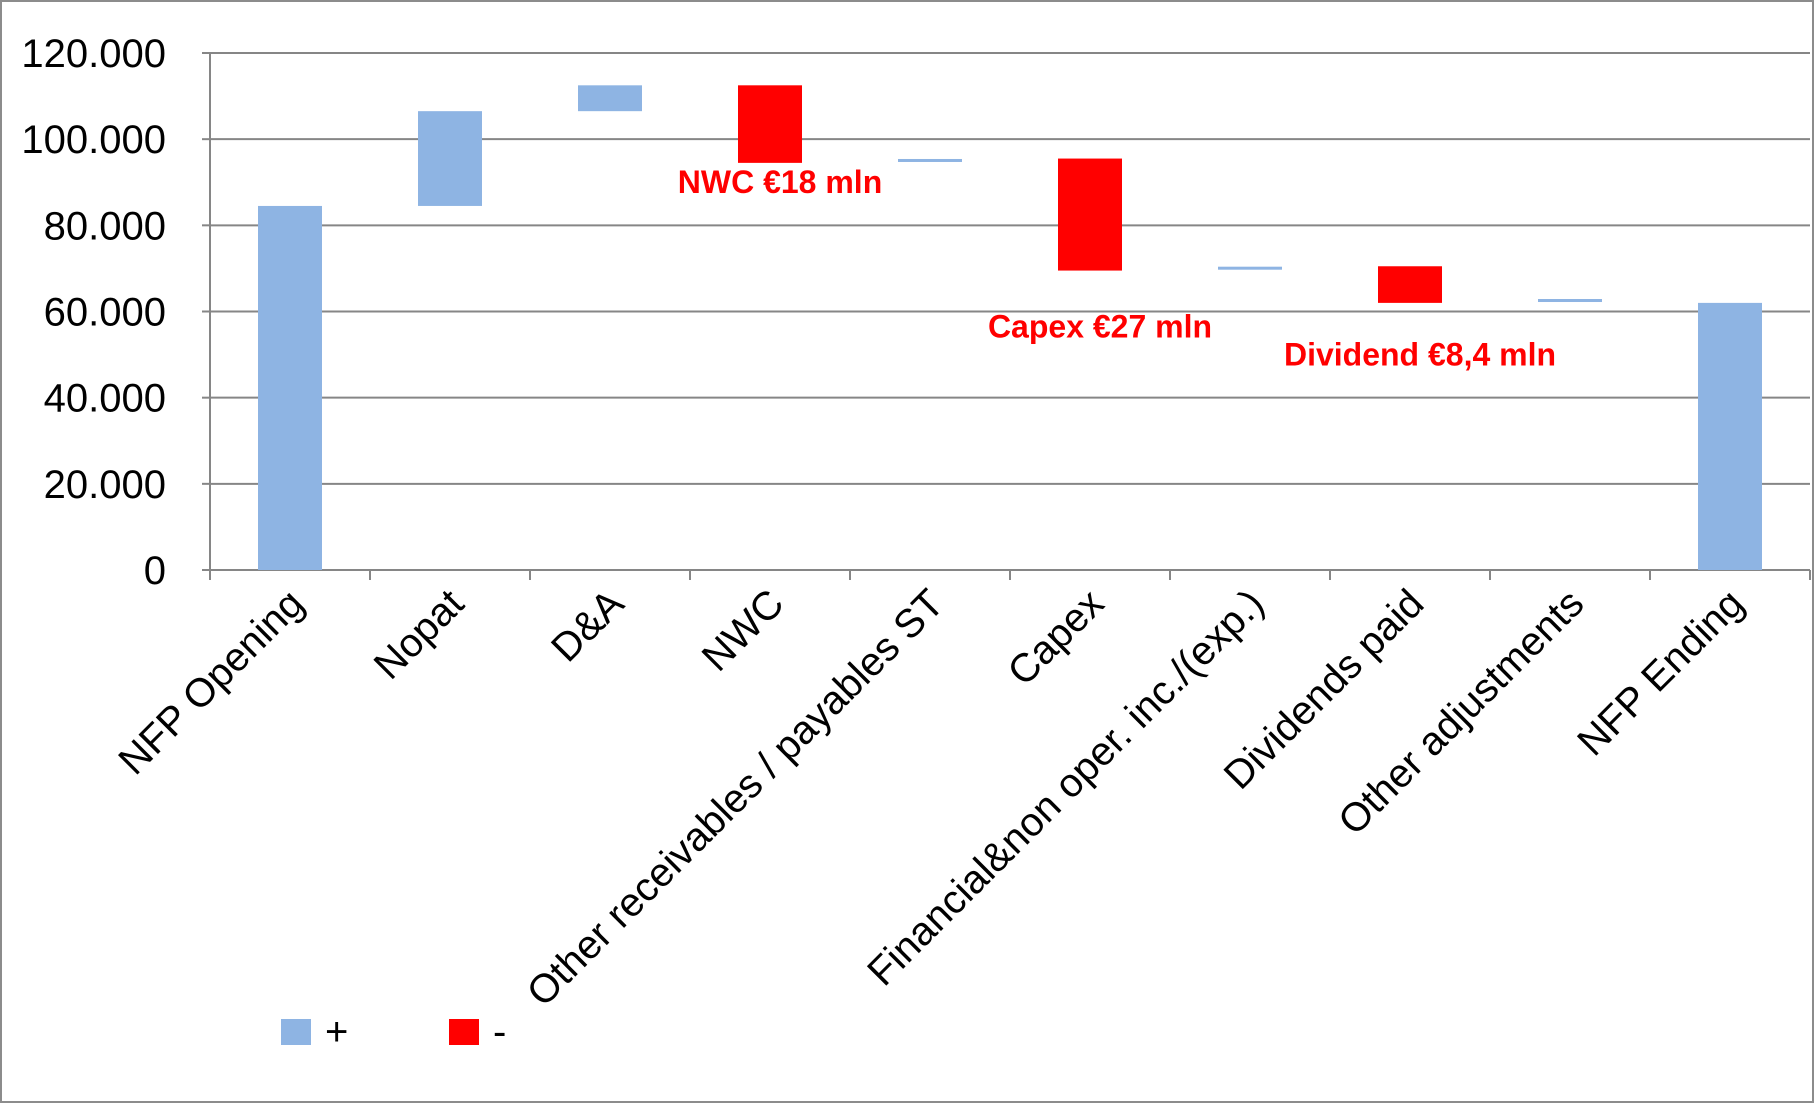  What do you see at coordinates (419, 634) in the screenshot?
I see `x-tick-label: Nopat` at bounding box center [419, 634].